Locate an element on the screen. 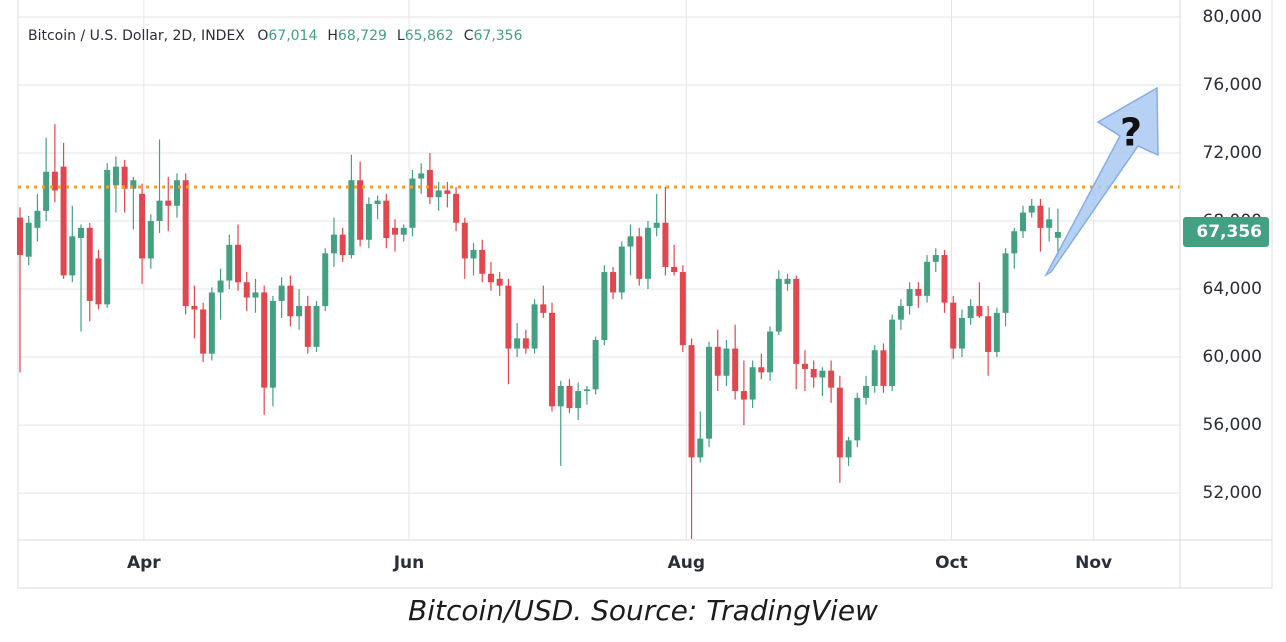  legend-value: 67,356 is located at coordinates (498, 36).